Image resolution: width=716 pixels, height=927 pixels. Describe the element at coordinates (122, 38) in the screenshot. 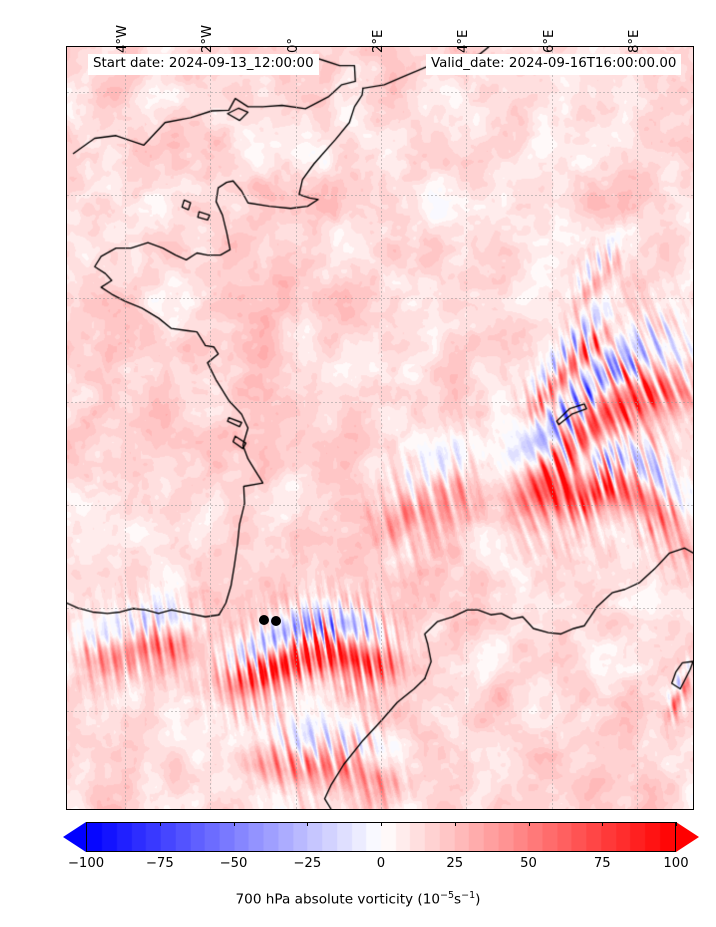

I see `lon-tick-label-0: 4°W` at that location.